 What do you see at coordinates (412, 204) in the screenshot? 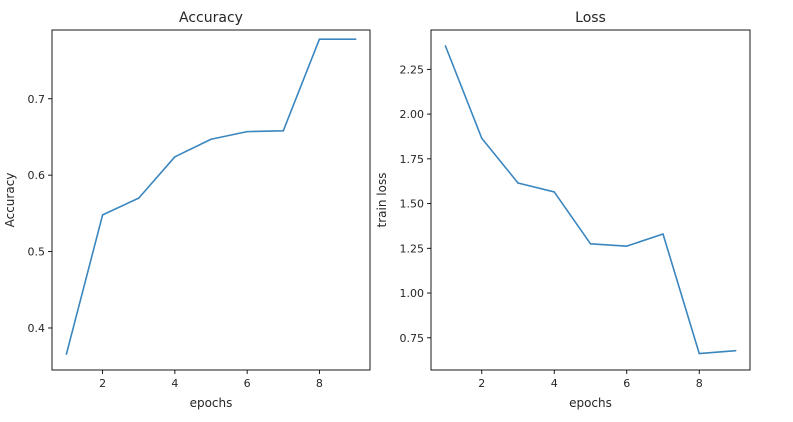
I see `loss-y-tick-label: 1.50` at bounding box center [412, 204].